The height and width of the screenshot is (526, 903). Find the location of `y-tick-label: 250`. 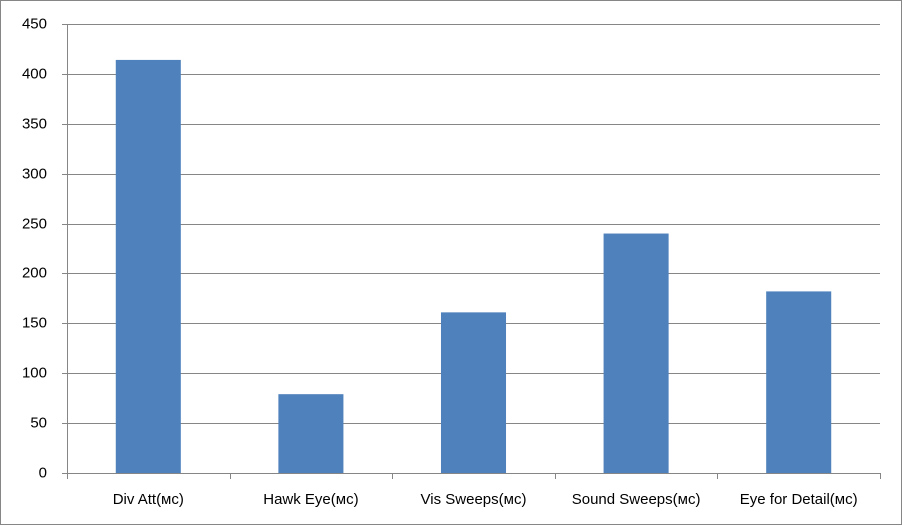

y-tick-label: 250 is located at coordinates (34, 223).